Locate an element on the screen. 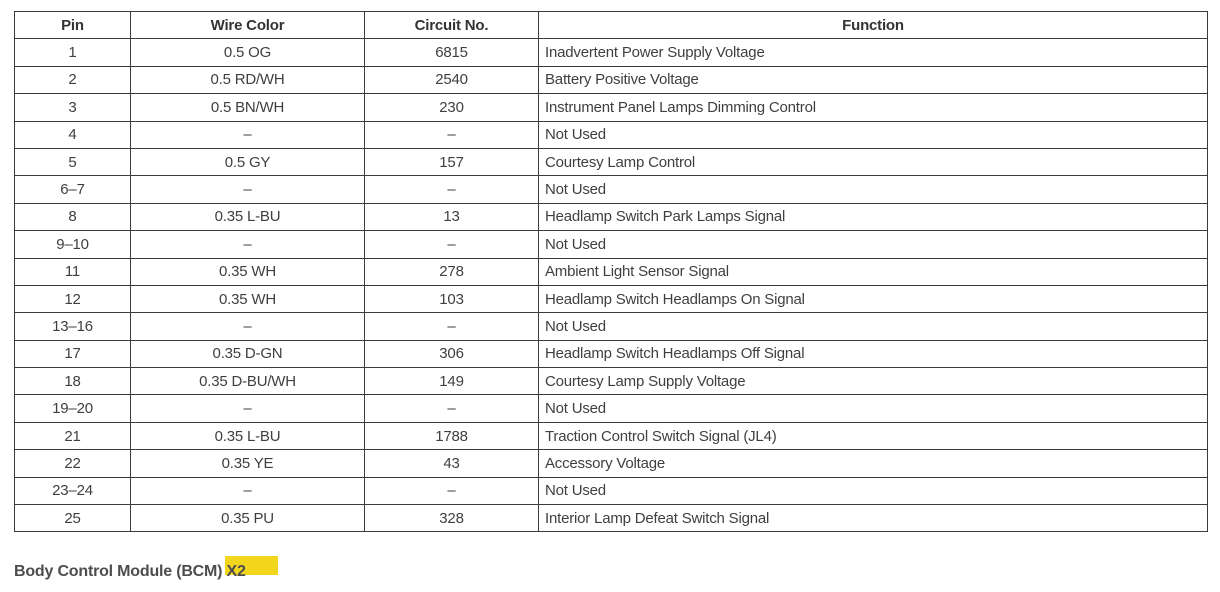 The height and width of the screenshot is (592, 1220). table-row: 19–20 – – Not Used is located at coordinates (611, 408).